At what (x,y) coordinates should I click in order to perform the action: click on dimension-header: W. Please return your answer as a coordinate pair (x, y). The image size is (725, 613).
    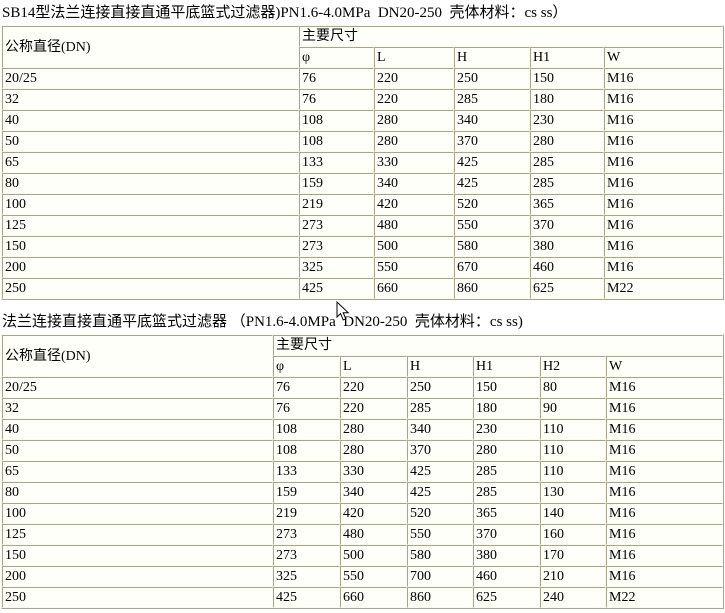
    Looking at the image, I should click on (663, 57).